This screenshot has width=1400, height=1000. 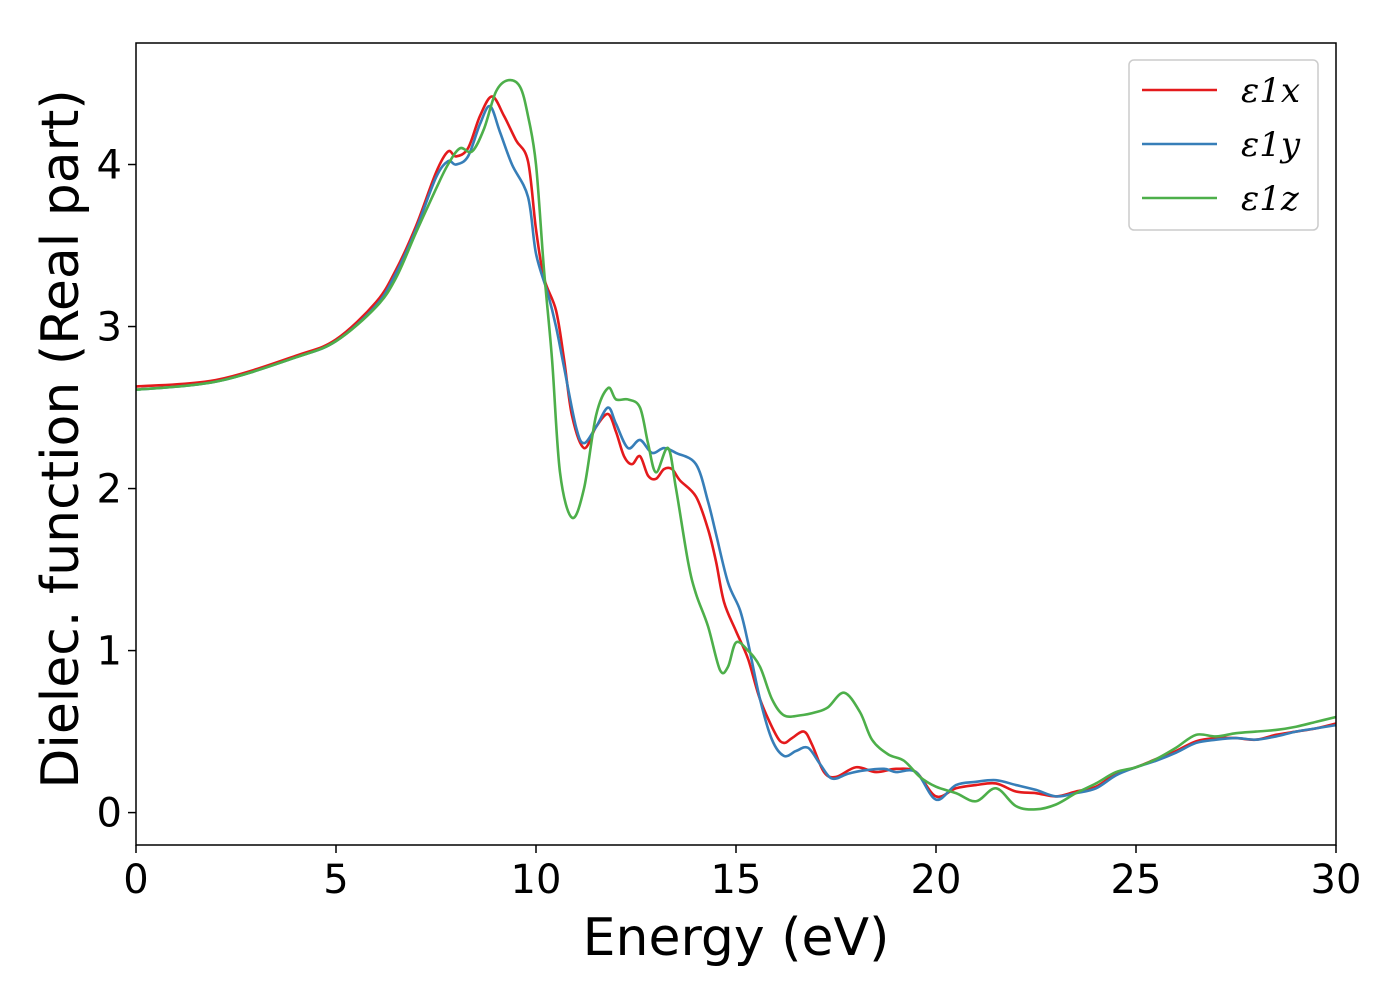 What do you see at coordinates (736, 880) in the screenshot?
I see `x-tick-label: 15` at bounding box center [736, 880].